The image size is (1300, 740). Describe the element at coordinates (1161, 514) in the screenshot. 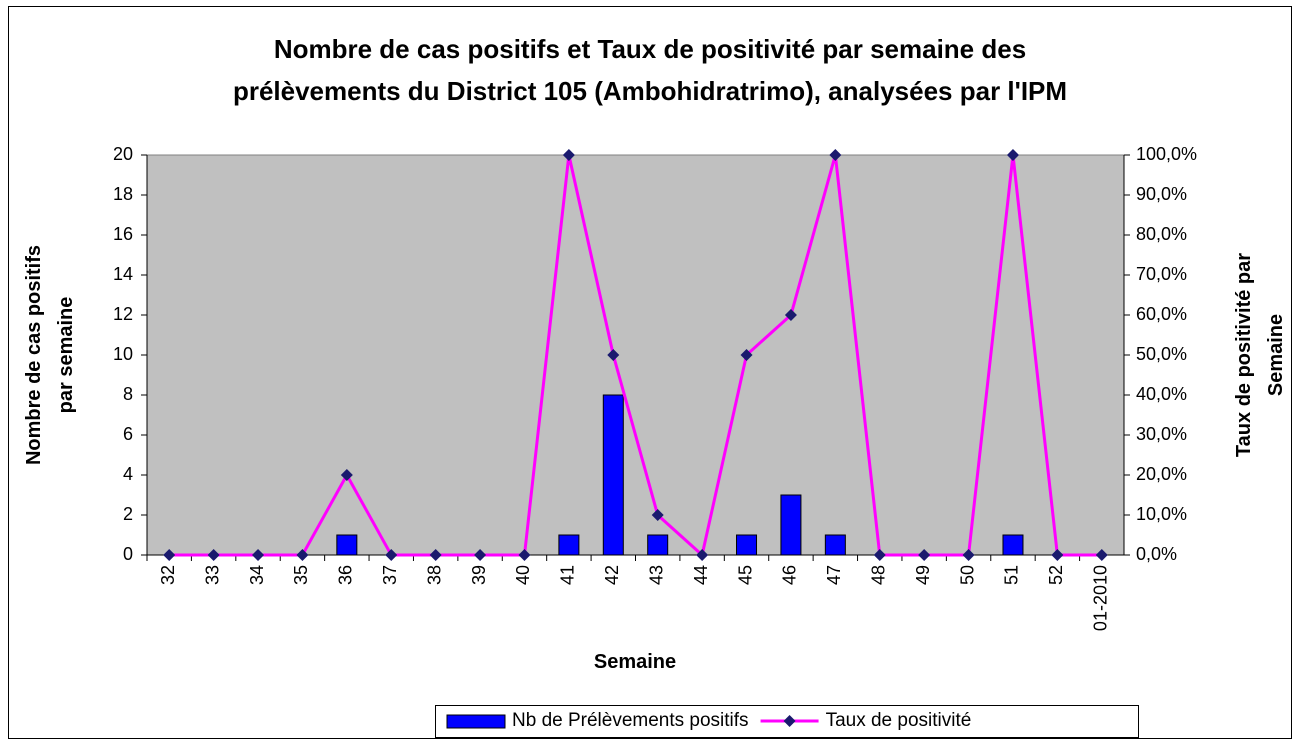

I see `y2-tick-label: 10,0%` at that location.